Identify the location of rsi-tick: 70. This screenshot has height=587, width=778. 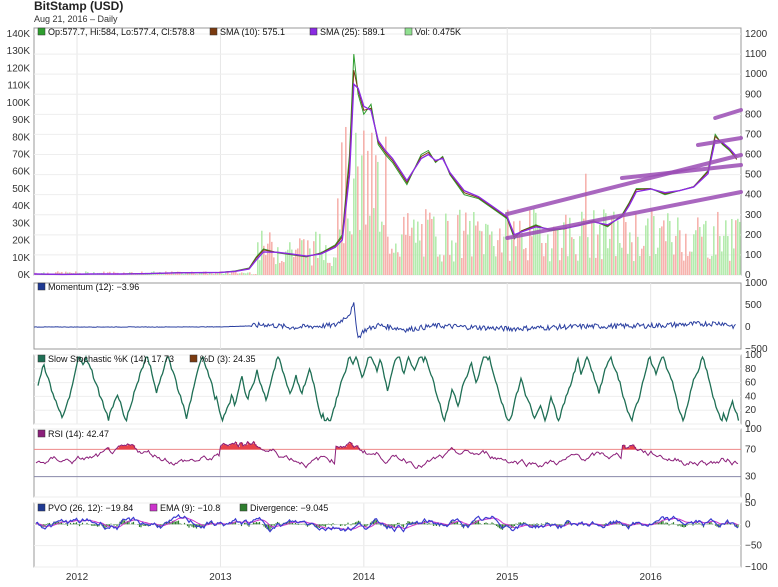
(751, 449).